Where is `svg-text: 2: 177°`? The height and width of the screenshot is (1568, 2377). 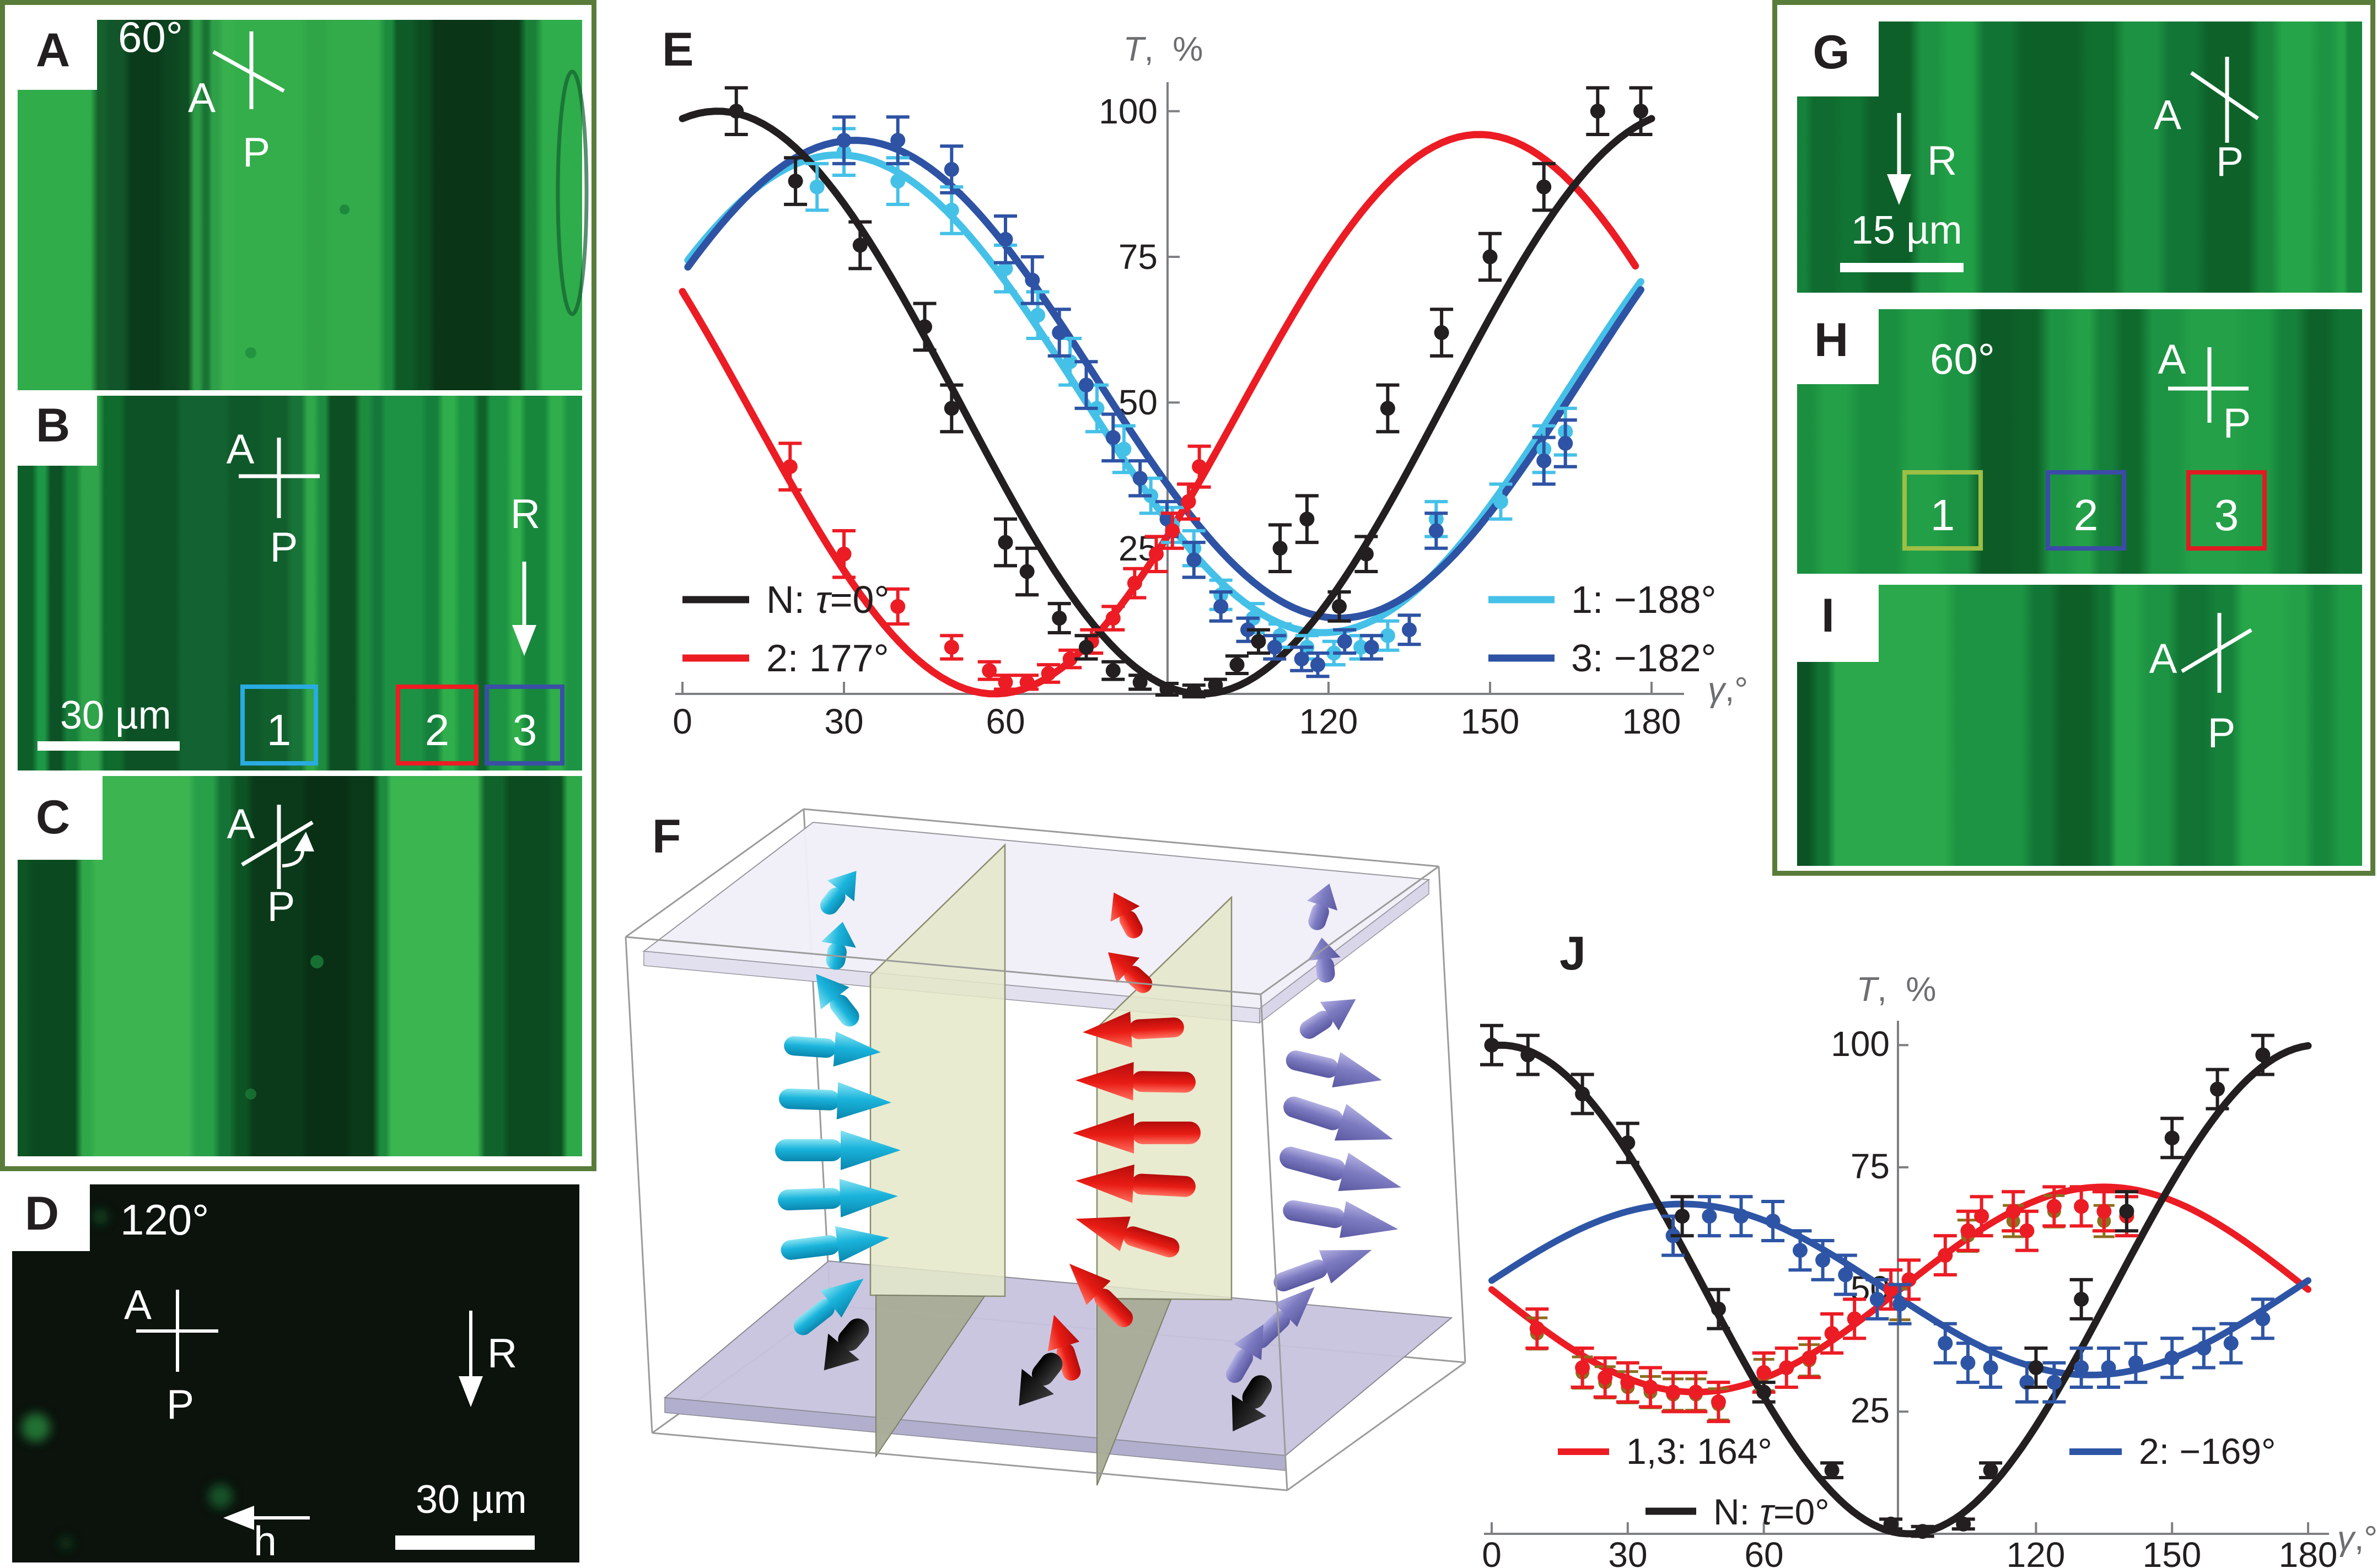
svg-text: 2: 177° is located at coordinates (827, 659).